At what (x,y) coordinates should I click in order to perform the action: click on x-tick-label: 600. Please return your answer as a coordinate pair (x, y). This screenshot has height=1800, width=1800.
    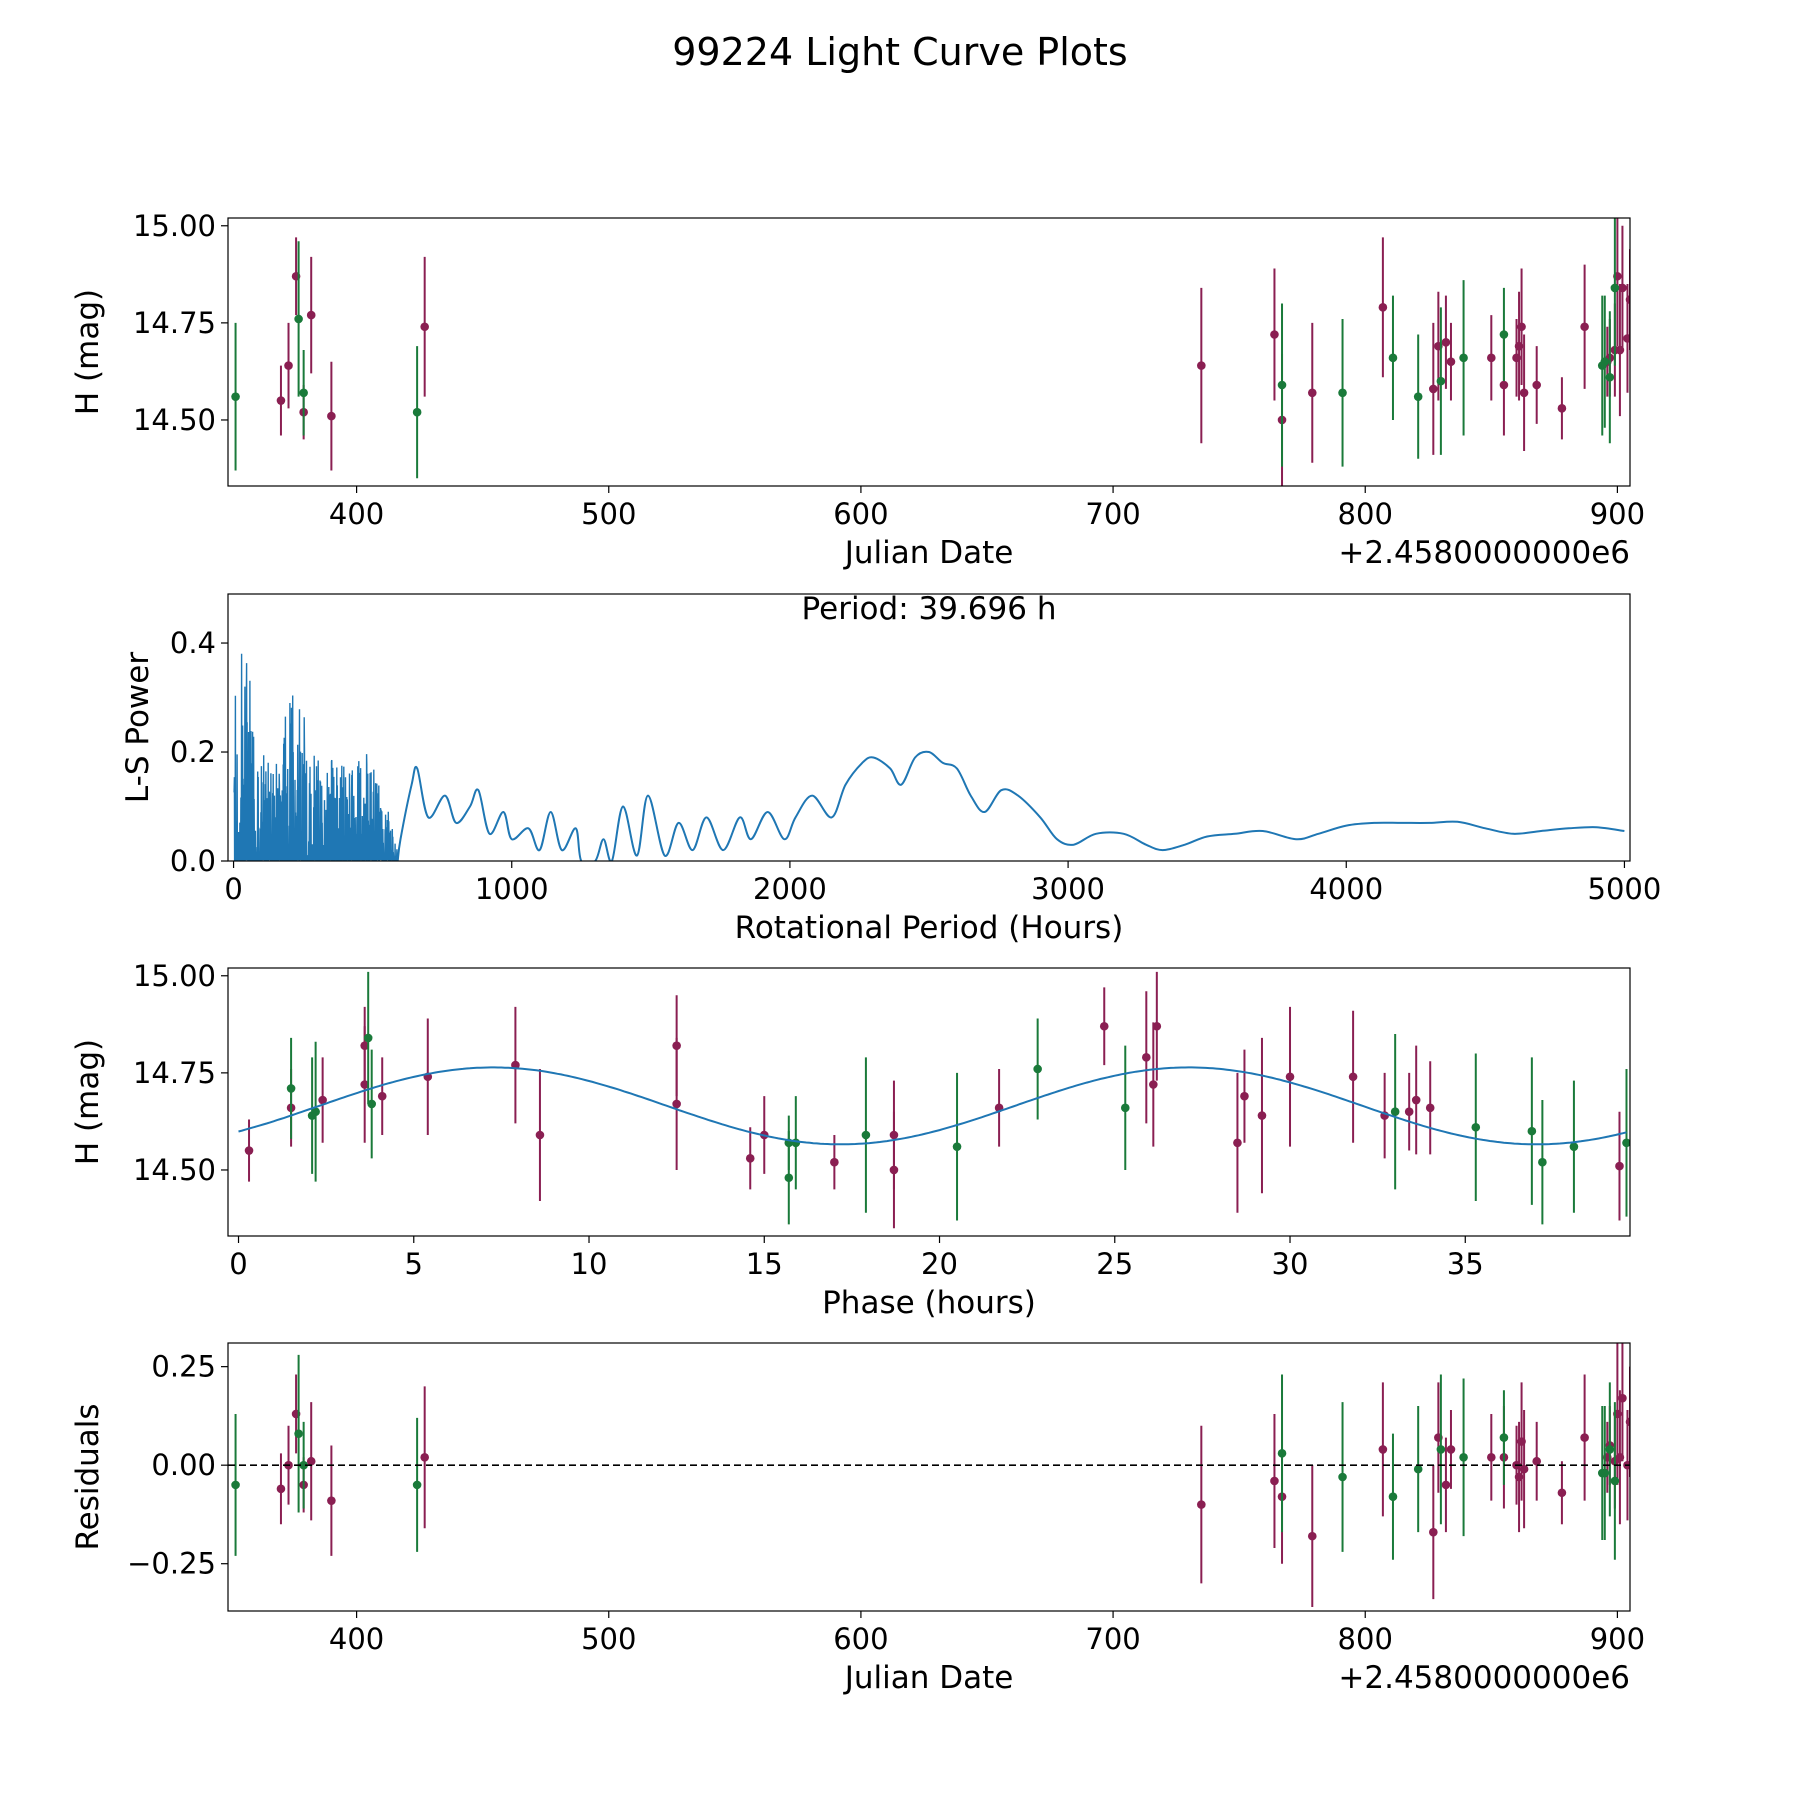
    Looking at the image, I should click on (860, 1639).